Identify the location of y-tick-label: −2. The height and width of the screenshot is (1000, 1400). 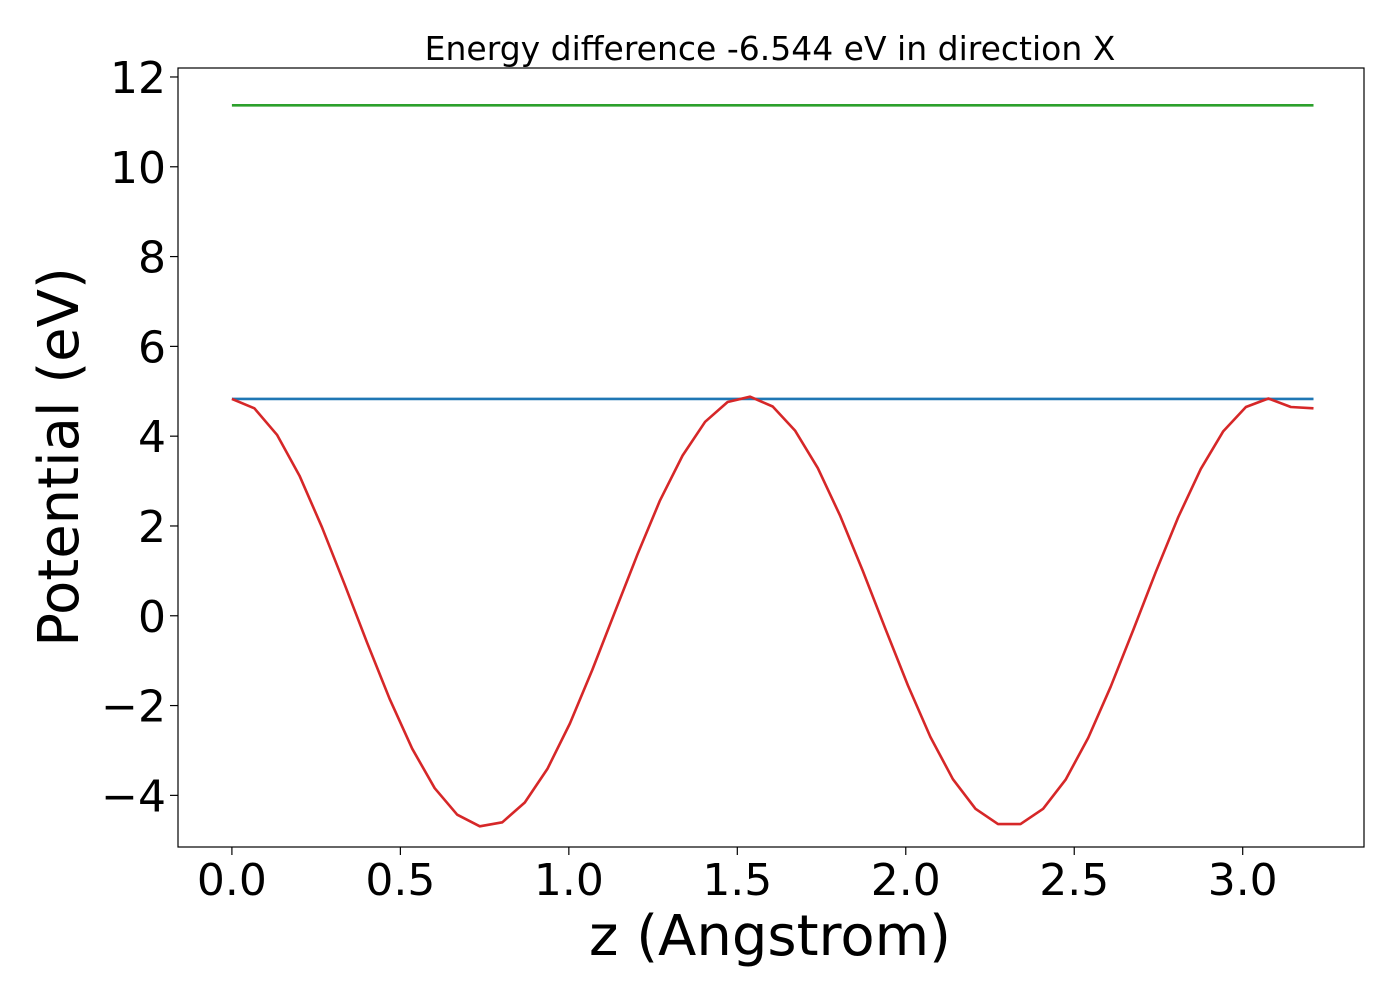
(133, 707).